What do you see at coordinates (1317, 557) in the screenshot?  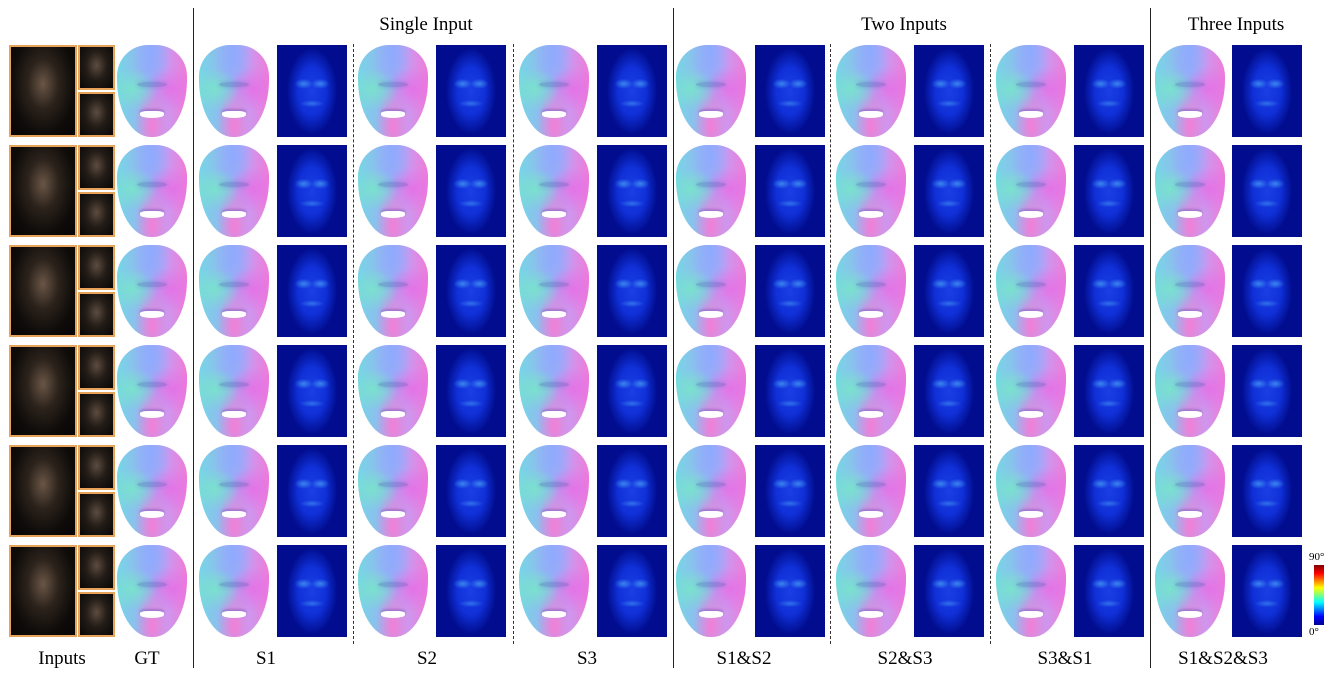 I see `colorbar-max-label: 90°` at bounding box center [1317, 557].